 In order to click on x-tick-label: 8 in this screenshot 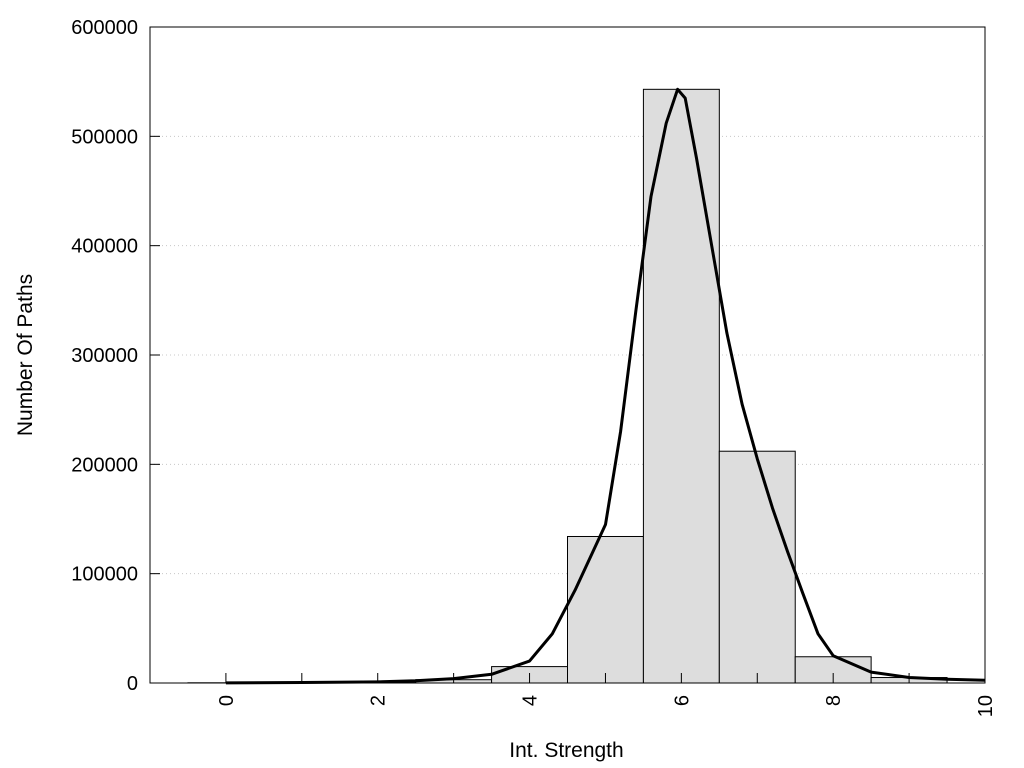, I will do `click(834, 700)`.